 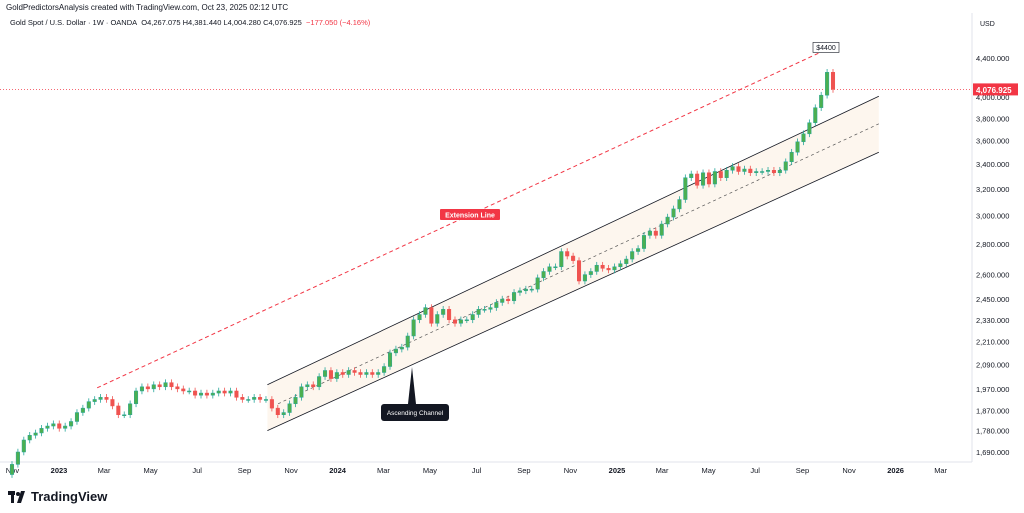 I want to click on tradingview-brand: TradingView, so click(x=57, y=496).